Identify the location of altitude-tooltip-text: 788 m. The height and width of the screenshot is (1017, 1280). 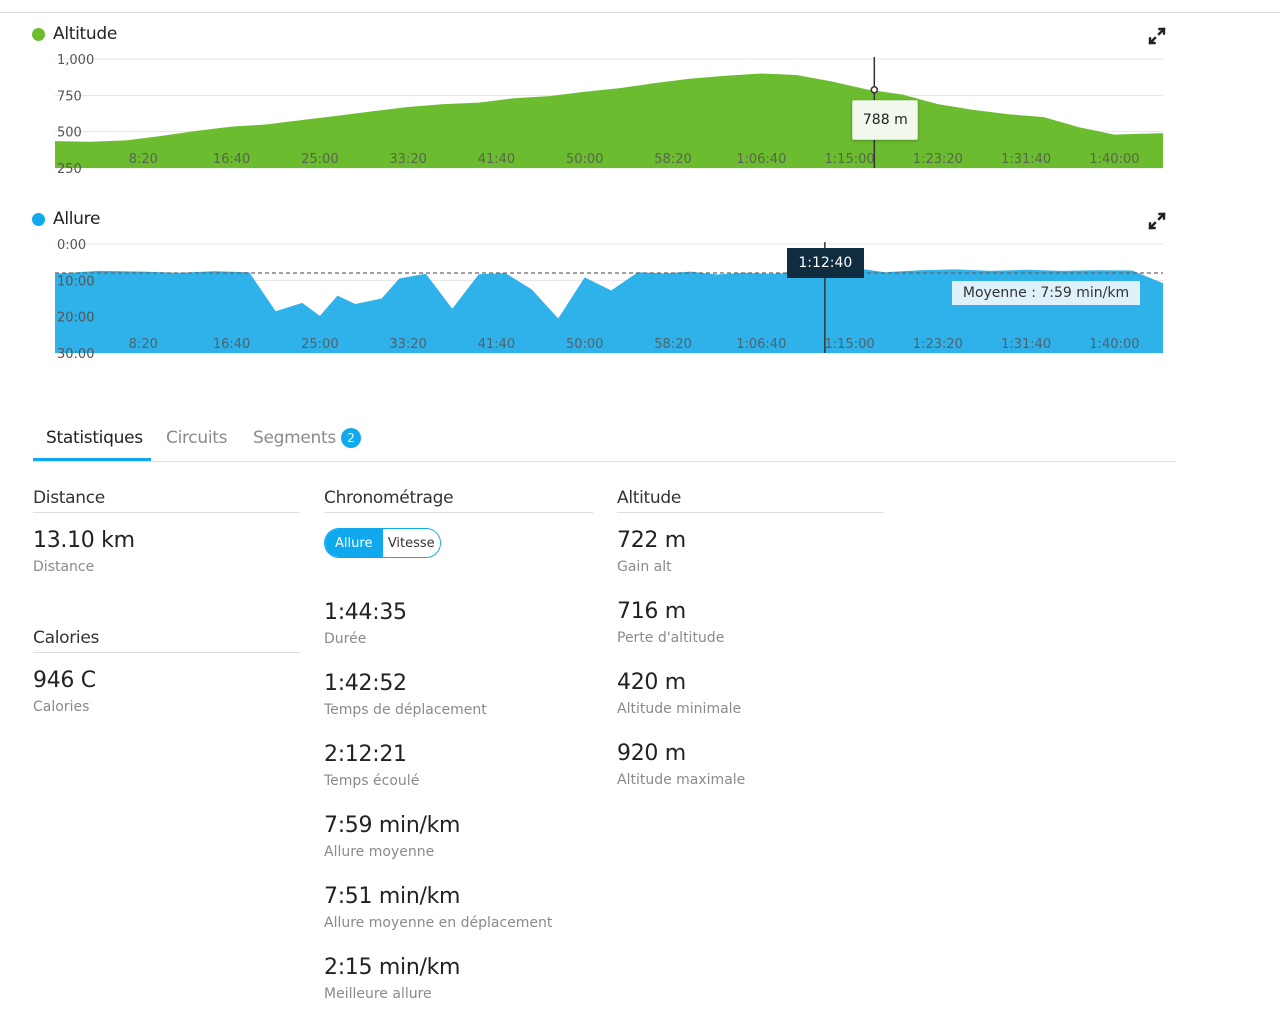
(885, 120).